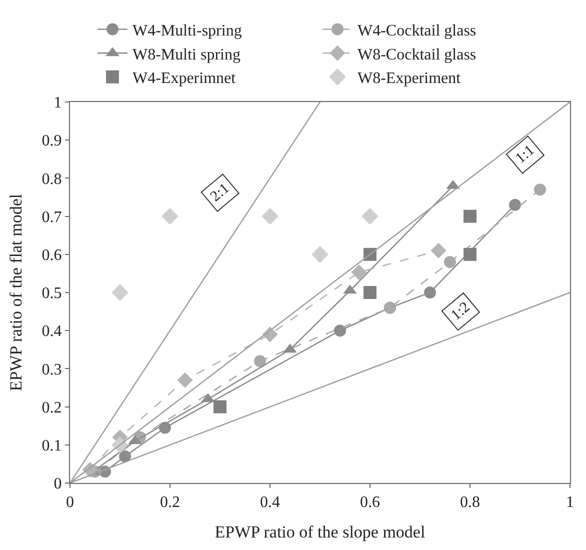 This screenshot has width=586, height=550. I want to click on y-tick-label: 0.3, so click(52, 369).